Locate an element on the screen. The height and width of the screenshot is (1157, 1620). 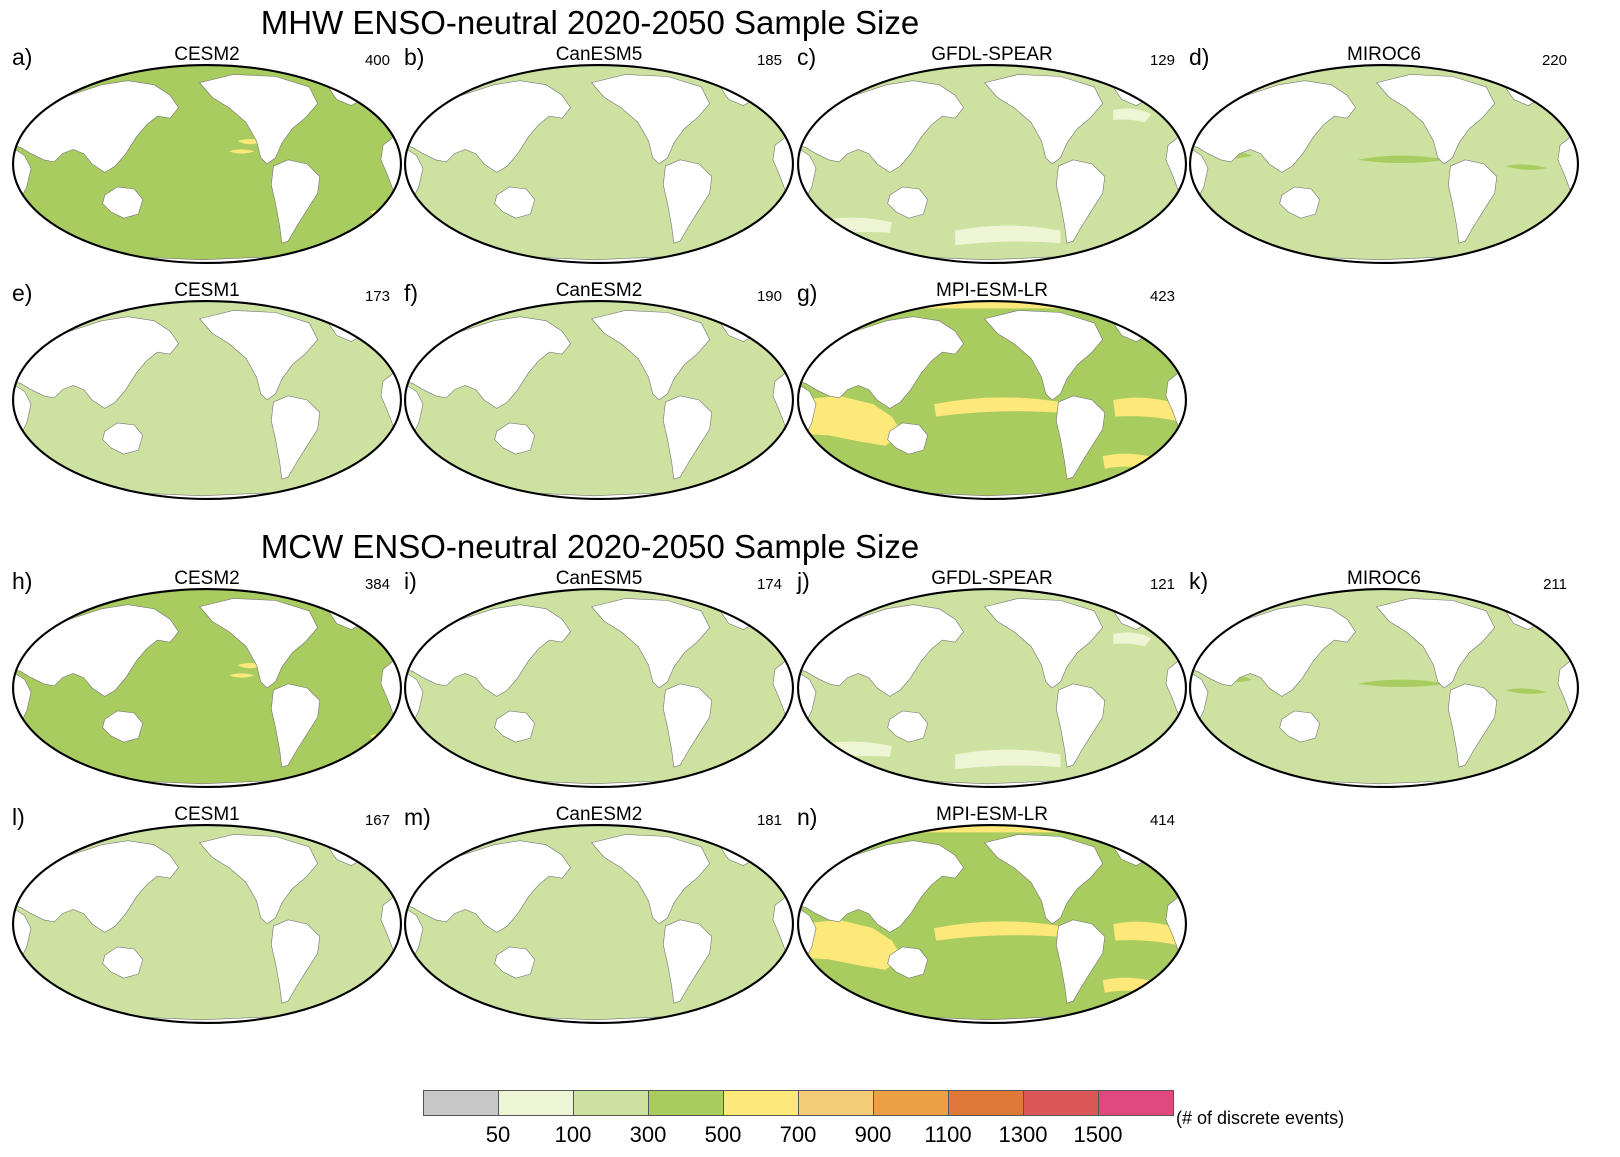
panel-sample-count: 167 is located at coordinates (377, 820).